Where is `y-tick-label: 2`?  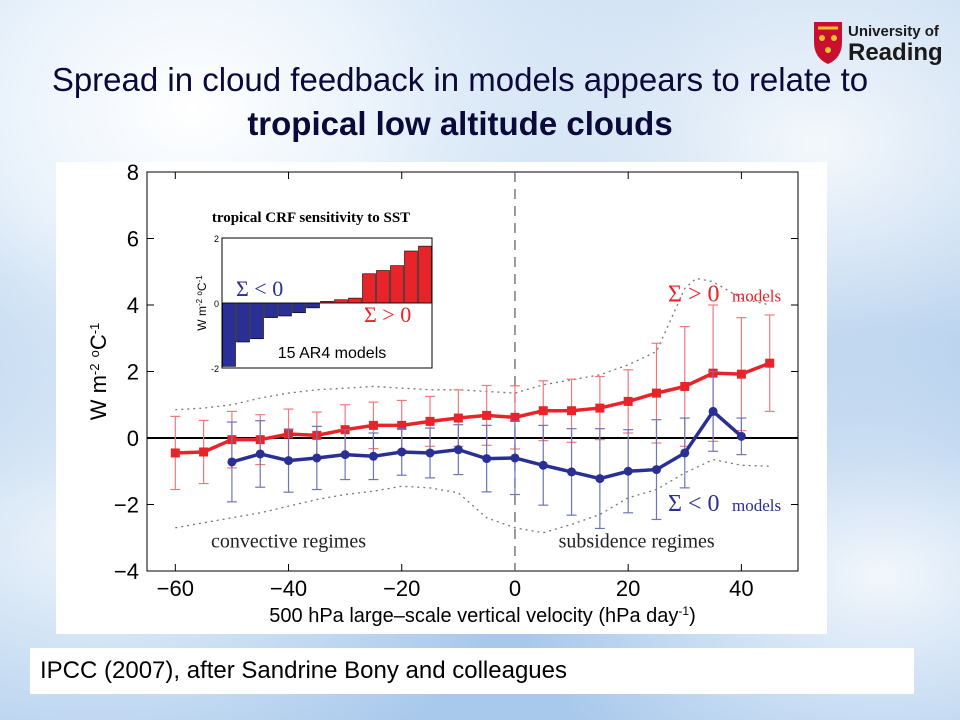 y-tick-label: 2 is located at coordinates (133, 372).